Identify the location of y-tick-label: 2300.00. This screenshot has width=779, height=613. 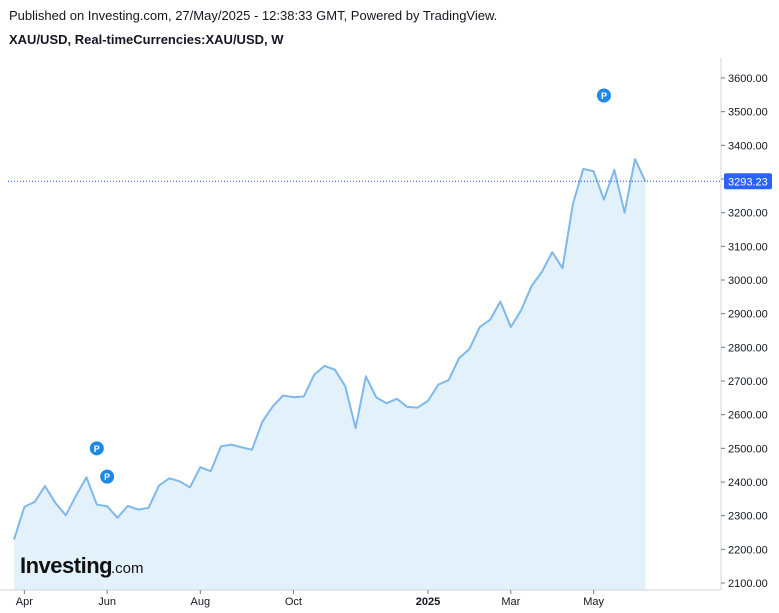
(748, 517).